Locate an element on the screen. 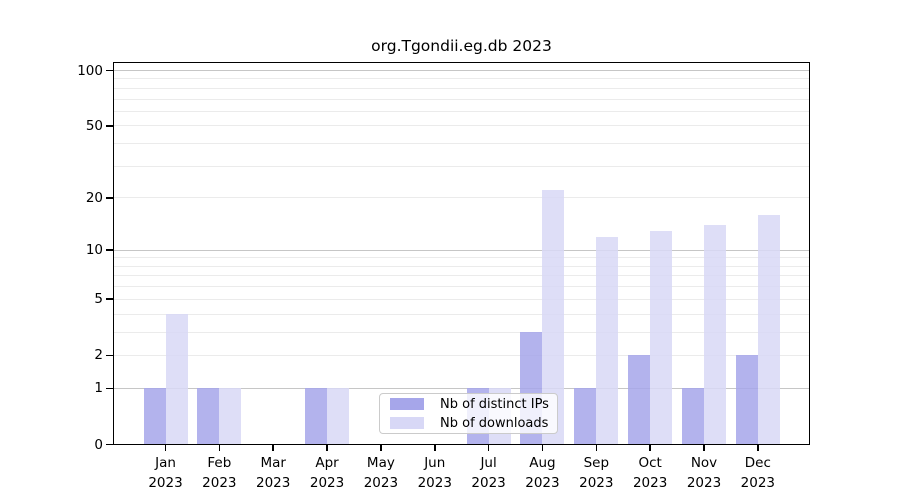  chart-title: org.Tgondii.eg.db 2023 is located at coordinates (461, 46).